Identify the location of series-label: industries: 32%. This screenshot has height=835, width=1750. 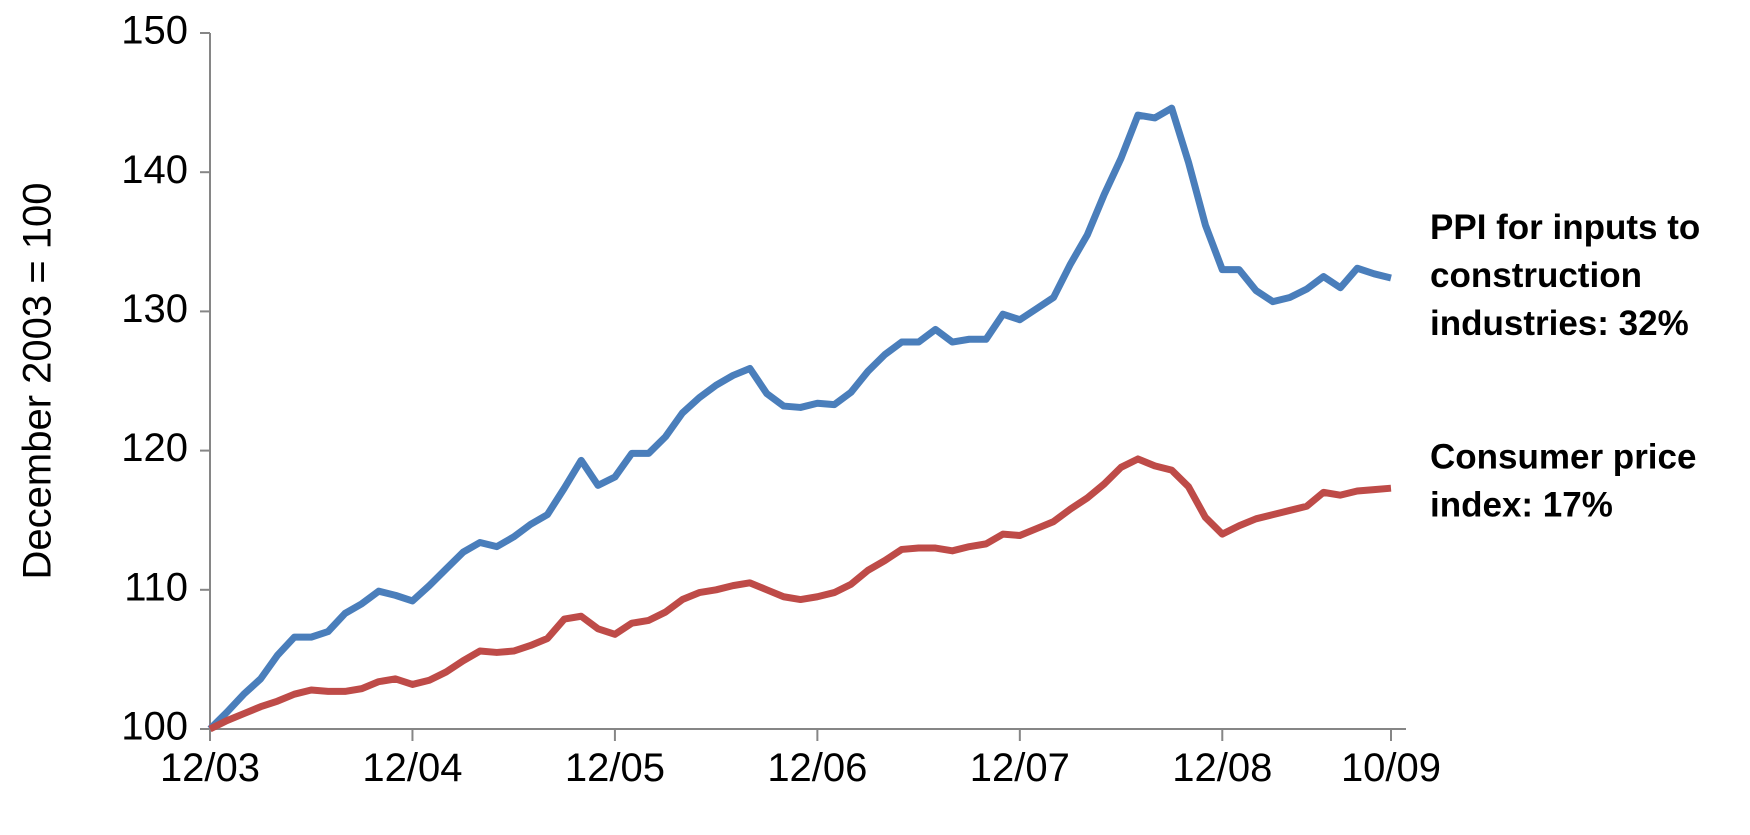
(1559, 323).